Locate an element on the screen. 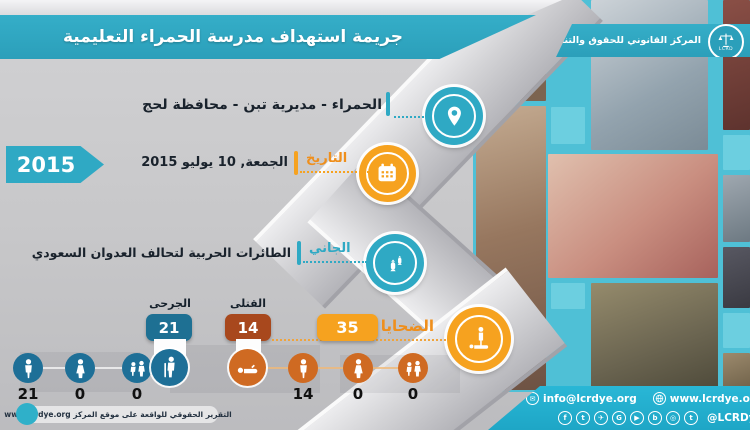  victims-label: الضحايا is located at coordinates (407, 326).